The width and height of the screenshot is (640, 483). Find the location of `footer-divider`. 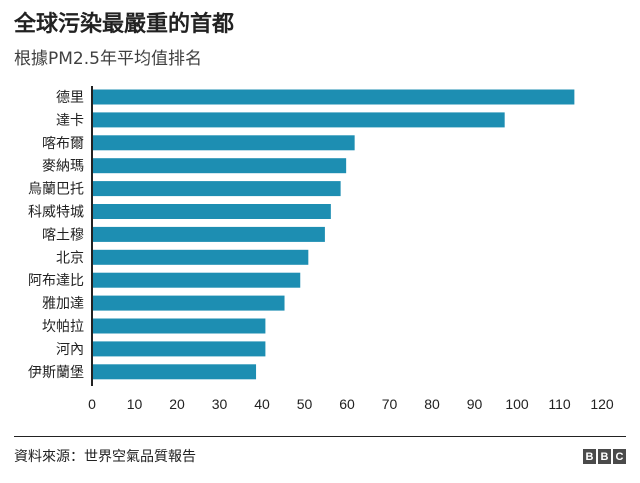

footer-divider is located at coordinates (320, 436).